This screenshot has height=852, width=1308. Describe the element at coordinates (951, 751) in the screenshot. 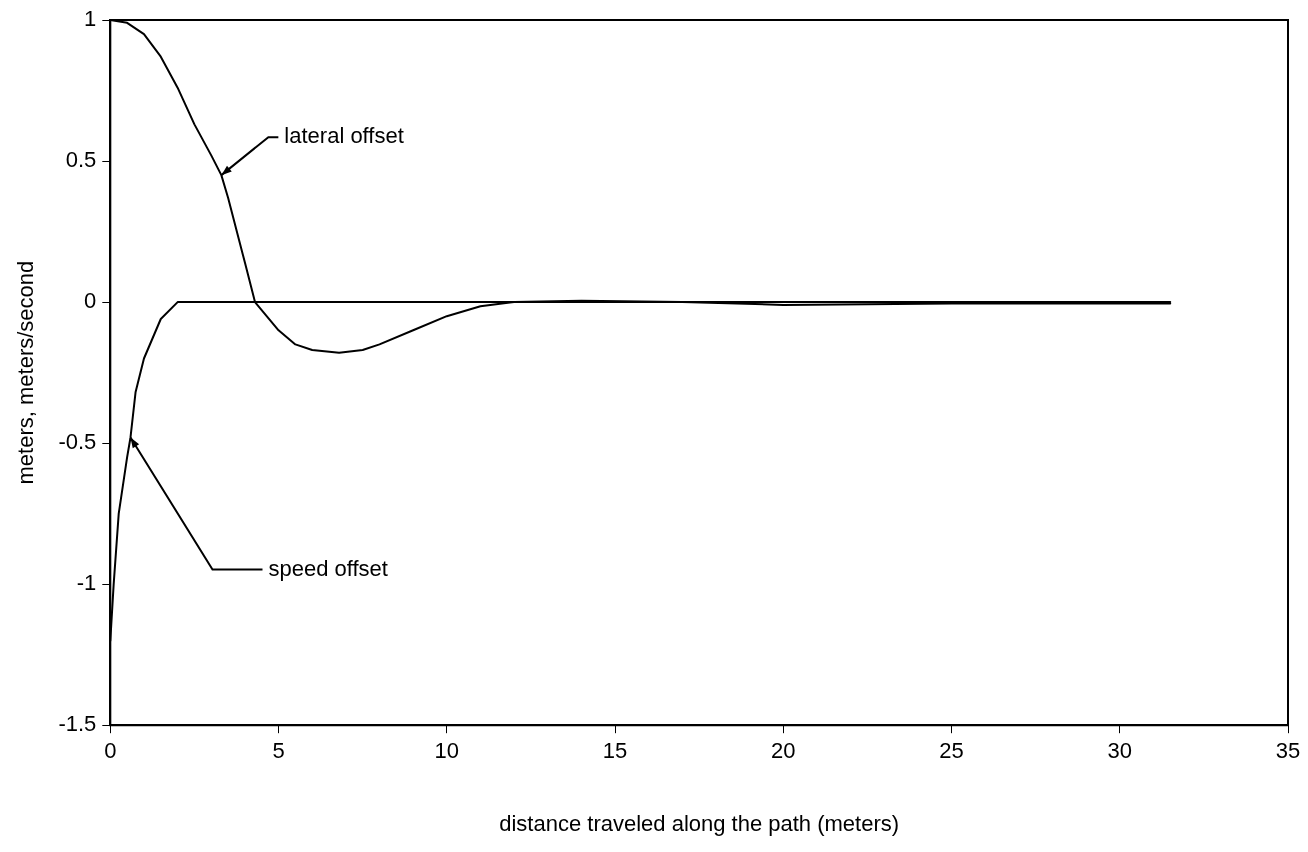

I see `x-tick-label: 25` at that location.